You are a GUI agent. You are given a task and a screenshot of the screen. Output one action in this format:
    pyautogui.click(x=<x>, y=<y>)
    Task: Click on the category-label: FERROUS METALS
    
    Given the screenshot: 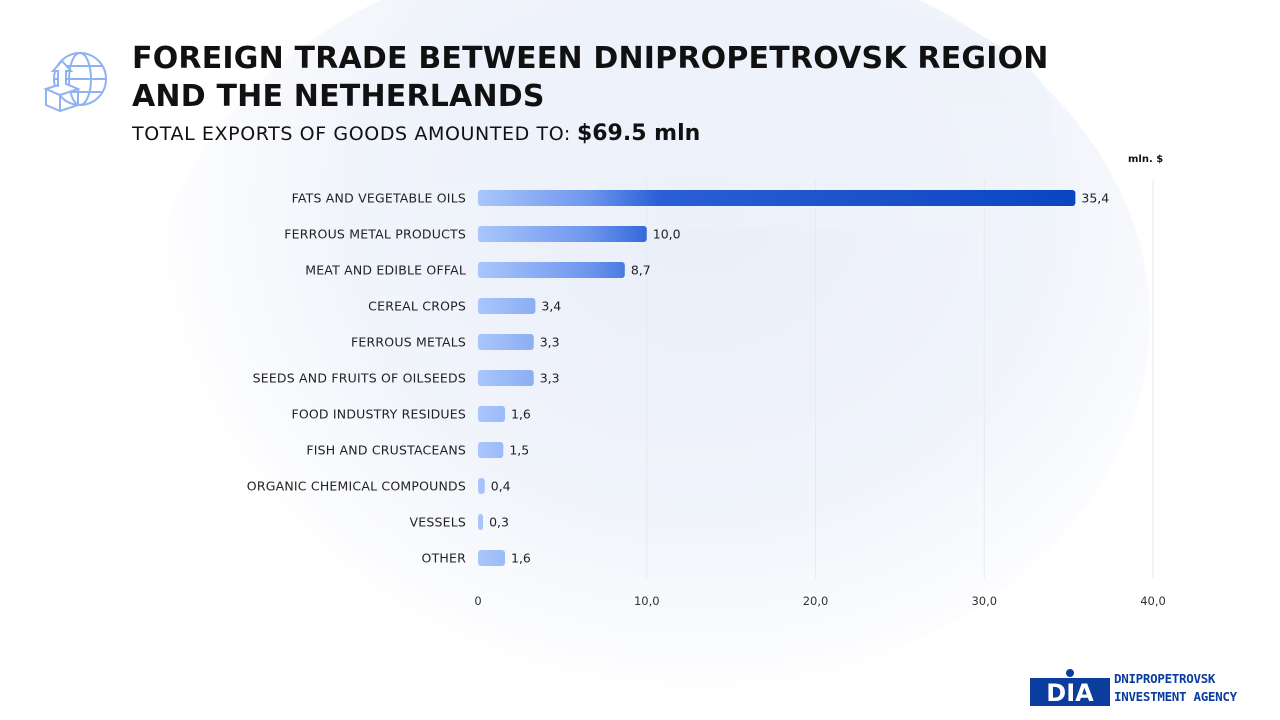 What is the action you would take?
    pyautogui.click(x=408, y=342)
    